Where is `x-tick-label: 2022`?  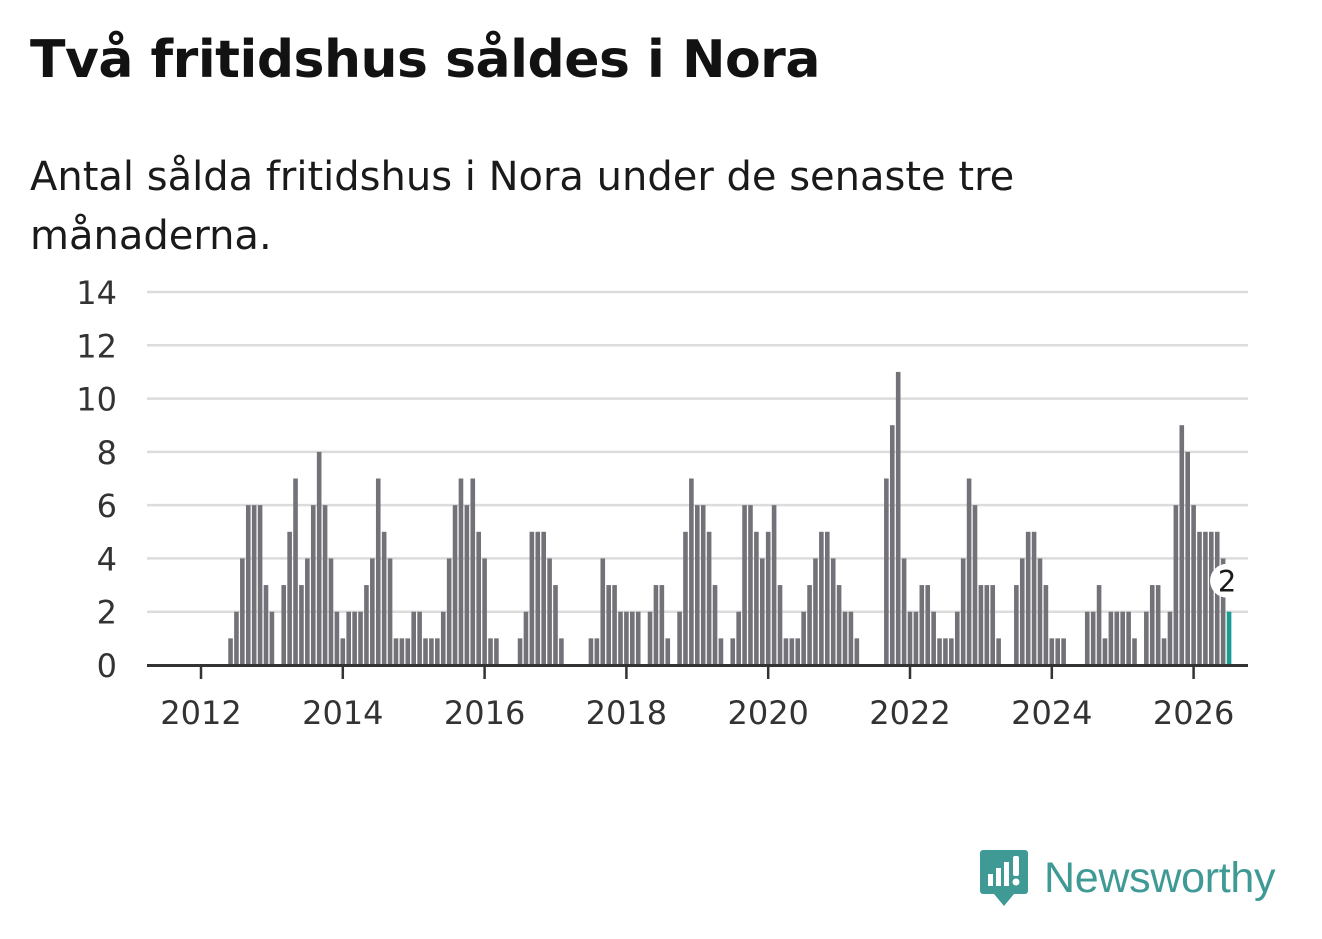
x-tick-label: 2022 is located at coordinates (909, 713).